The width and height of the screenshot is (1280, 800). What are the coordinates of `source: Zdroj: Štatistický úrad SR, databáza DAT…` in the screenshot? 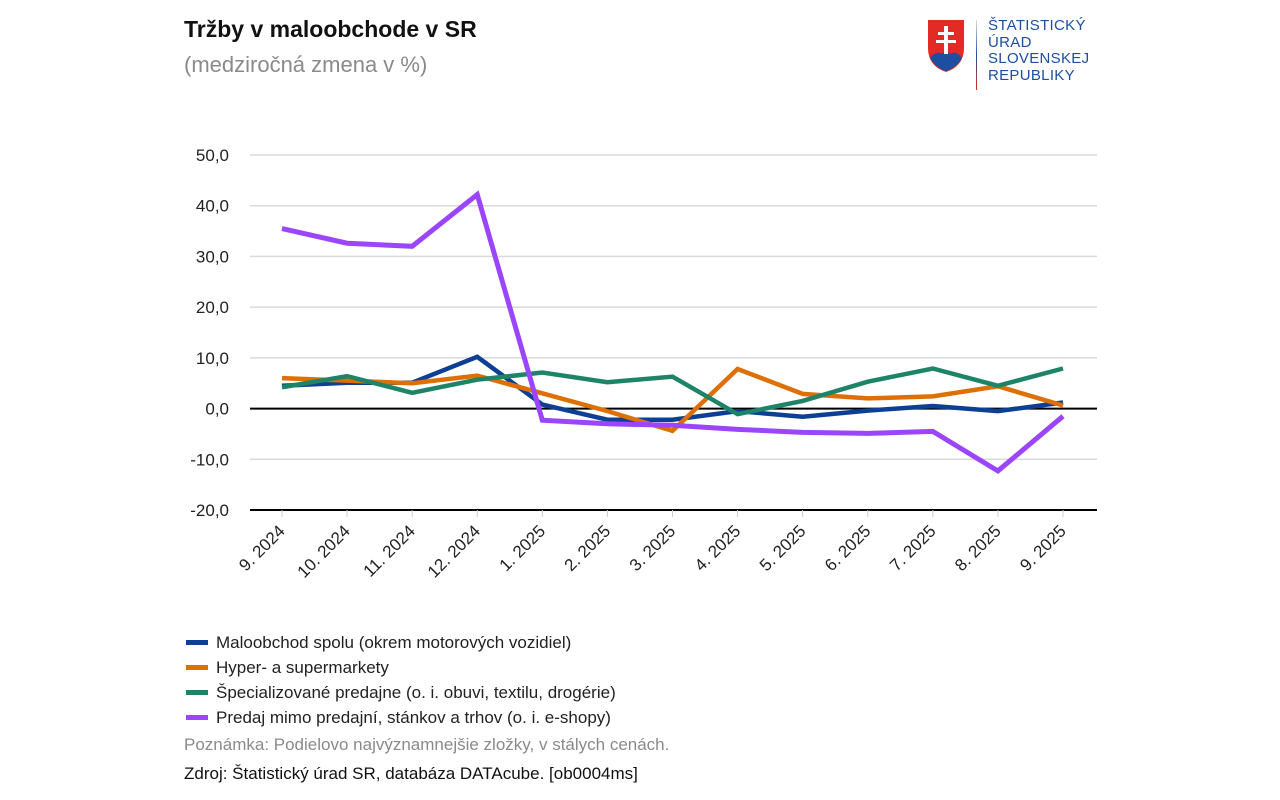 It's located at (411, 773).